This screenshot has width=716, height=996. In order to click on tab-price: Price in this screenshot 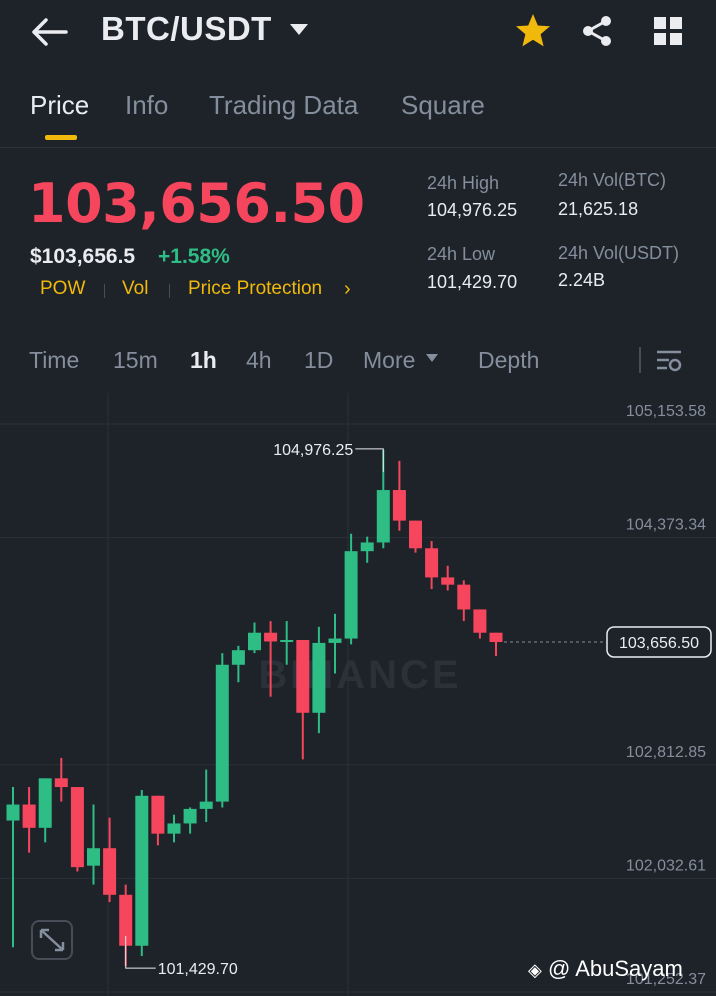, I will do `click(60, 105)`.